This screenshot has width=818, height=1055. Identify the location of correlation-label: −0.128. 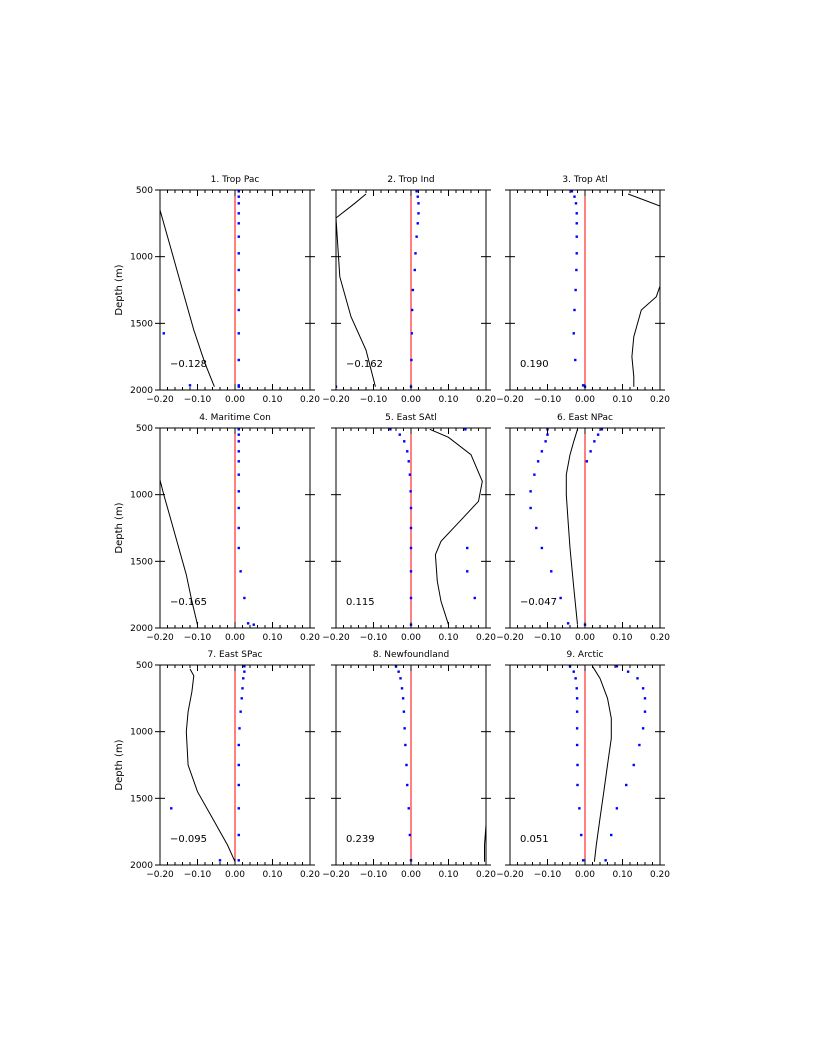
(188, 364).